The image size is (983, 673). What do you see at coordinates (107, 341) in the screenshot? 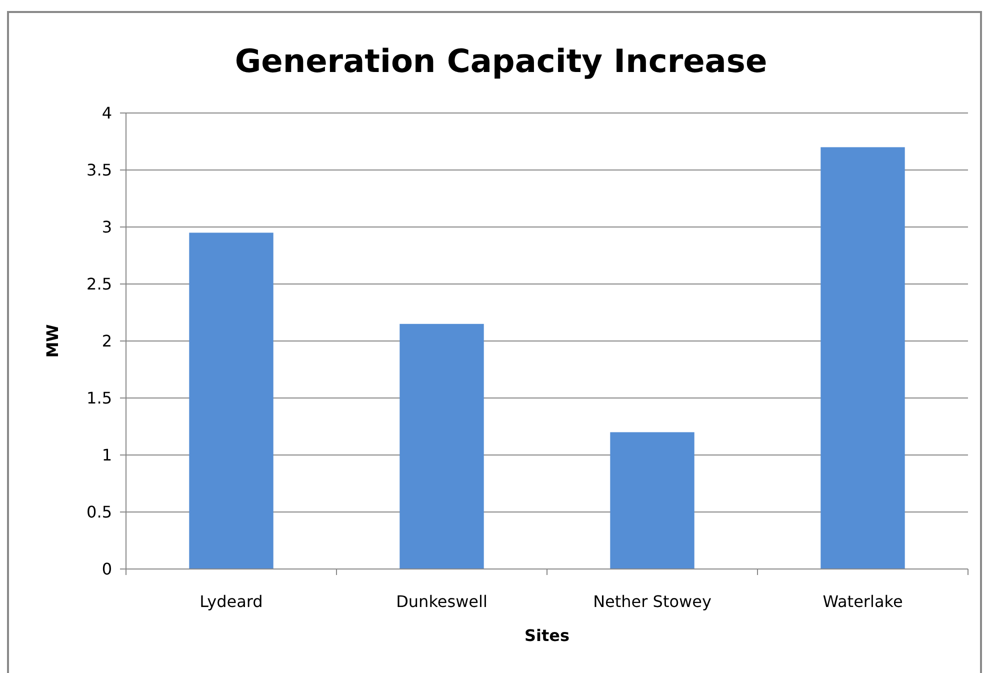
I see `y-tick-label: 2` at bounding box center [107, 341].